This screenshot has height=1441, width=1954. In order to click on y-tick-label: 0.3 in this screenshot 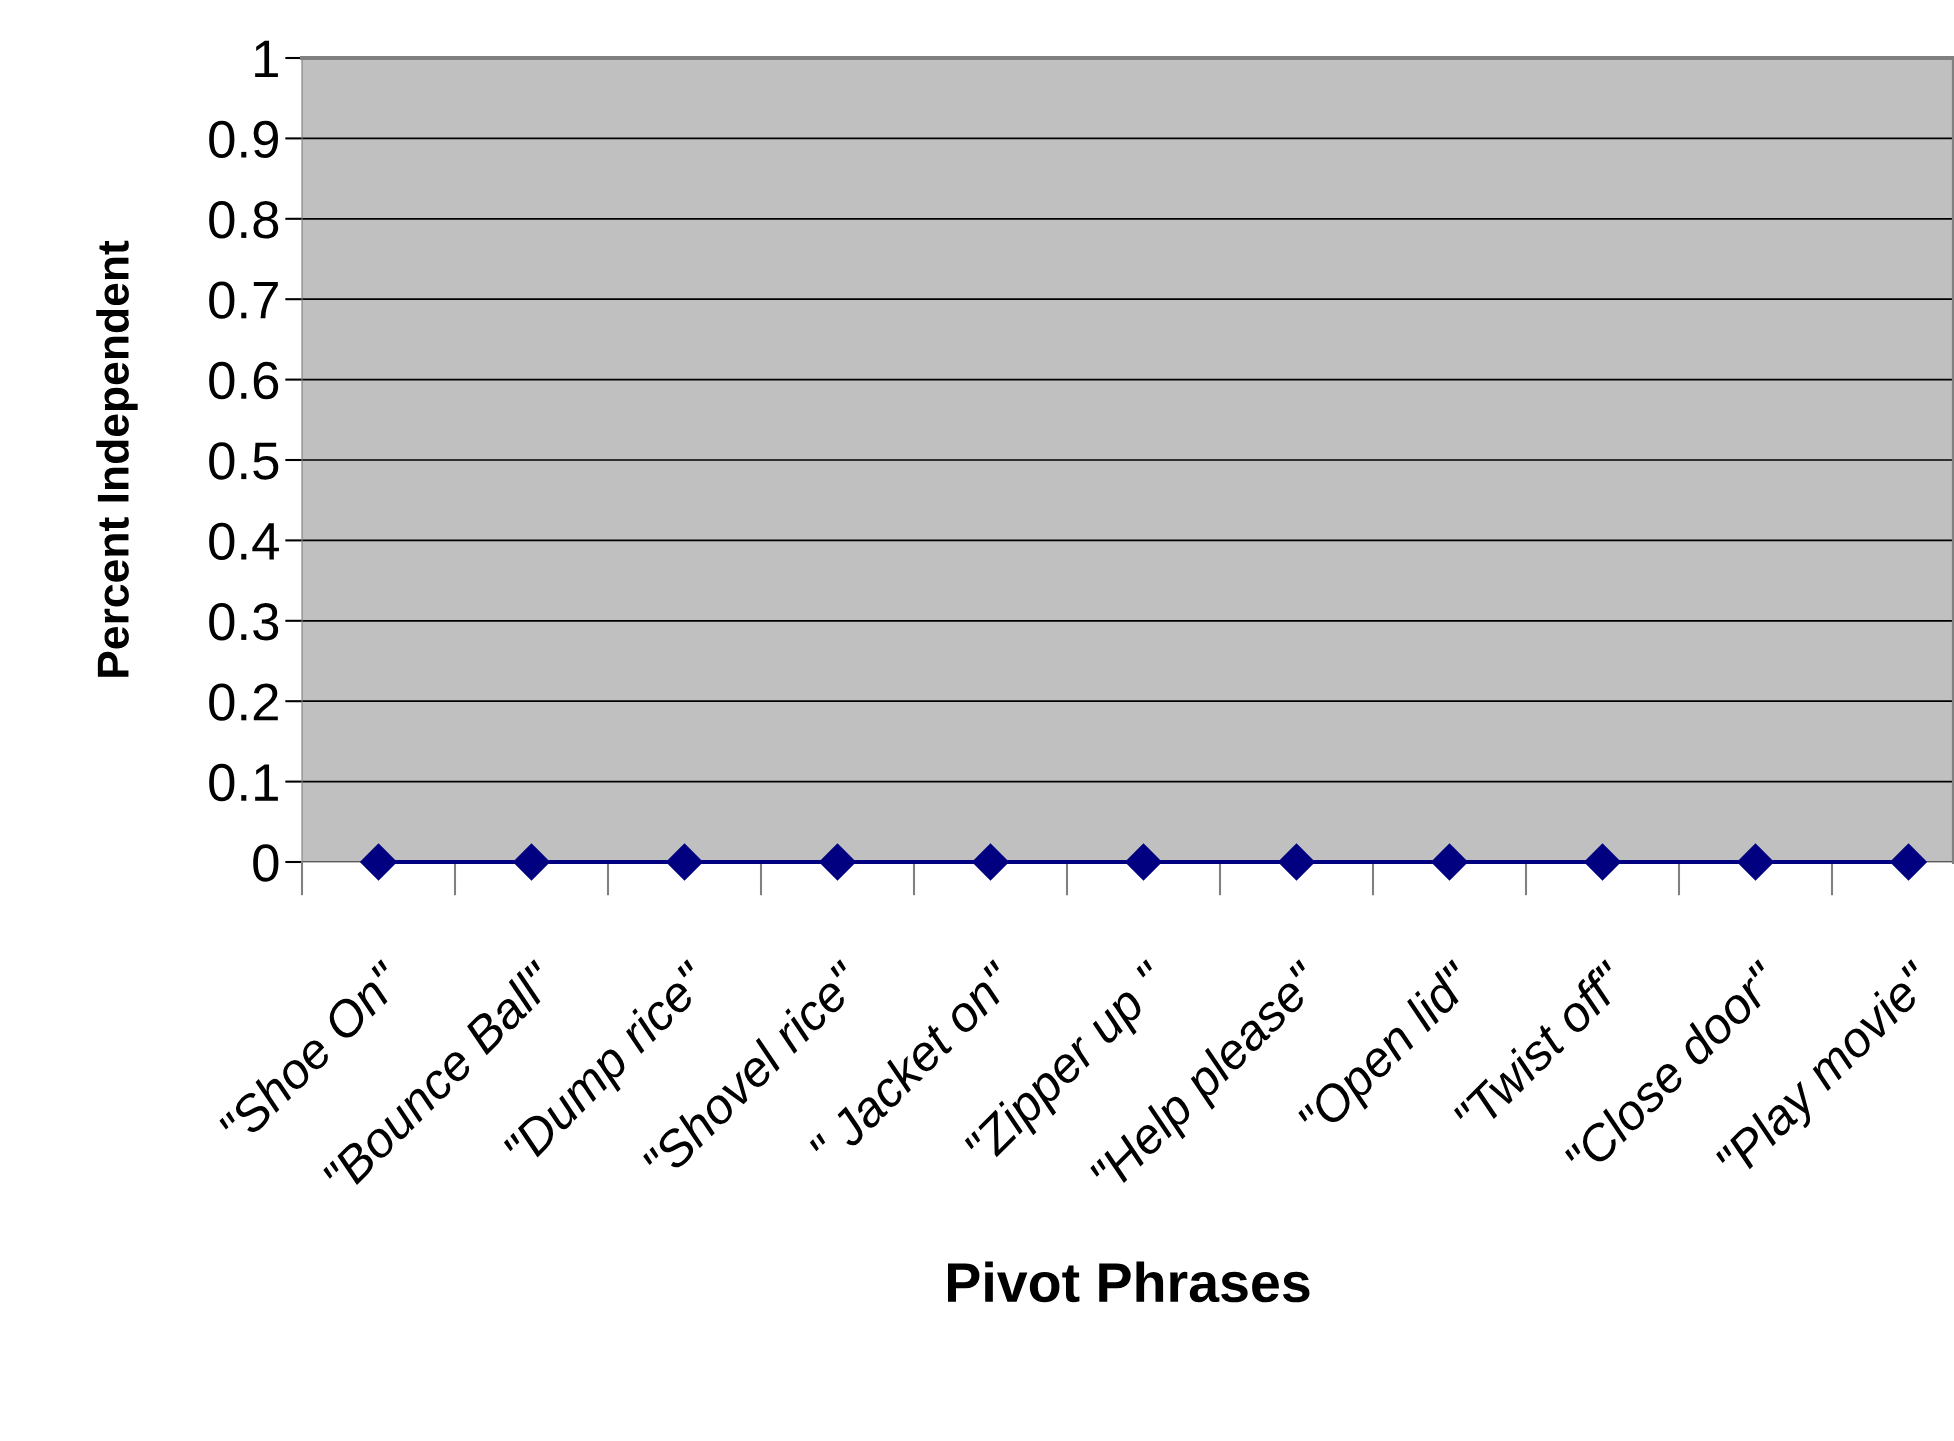, I will do `click(244, 622)`.